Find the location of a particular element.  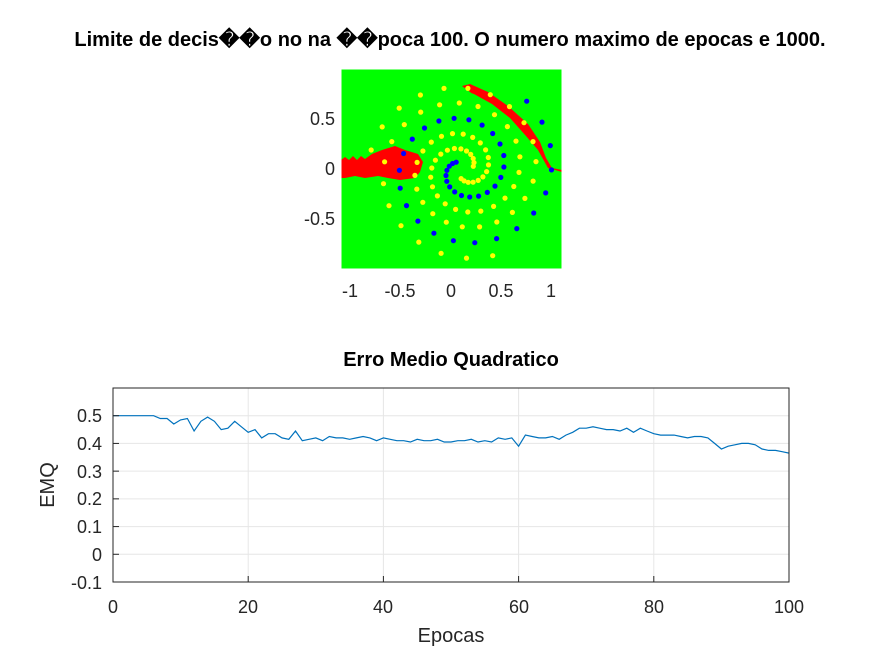

region-green is located at coordinates (451, 169).